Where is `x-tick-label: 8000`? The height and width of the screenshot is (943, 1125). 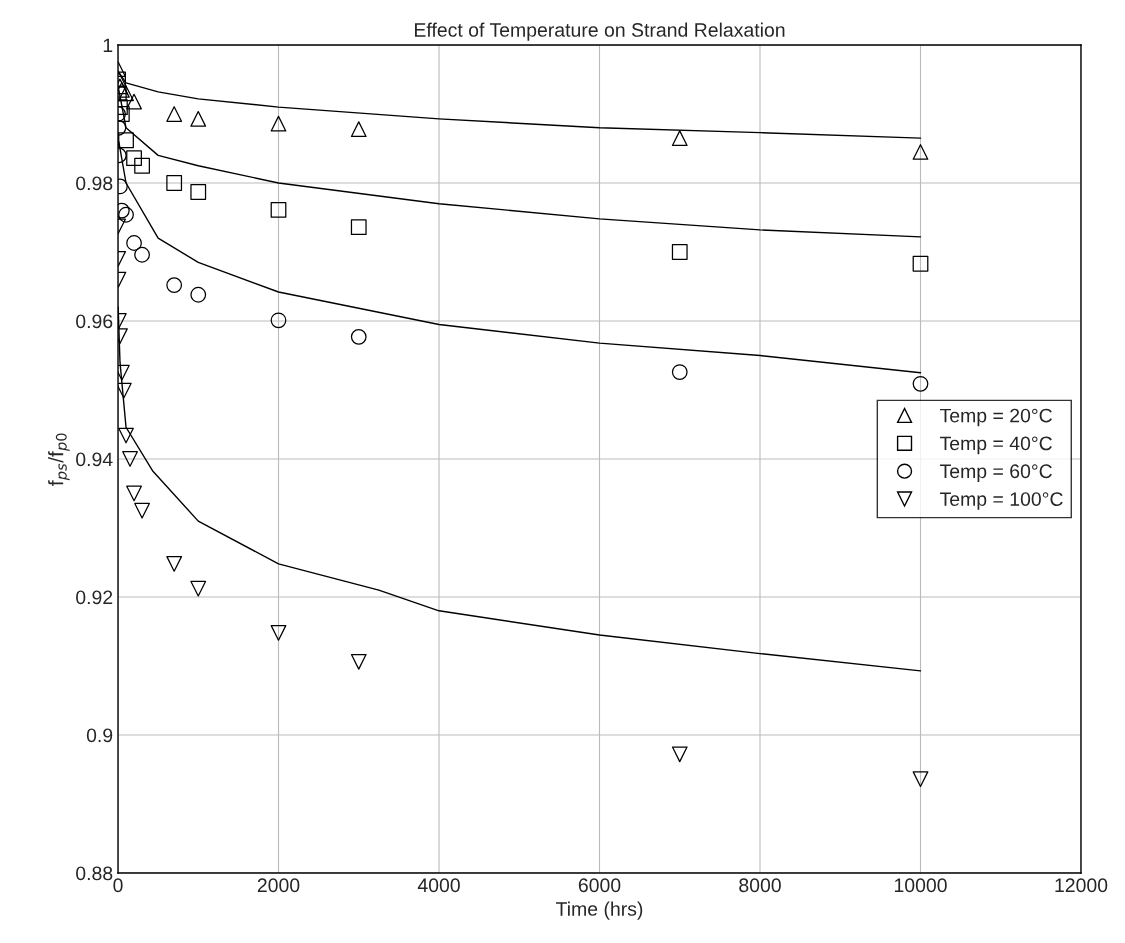 x-tick-label: 8000 is located at coordinates (760, 885).